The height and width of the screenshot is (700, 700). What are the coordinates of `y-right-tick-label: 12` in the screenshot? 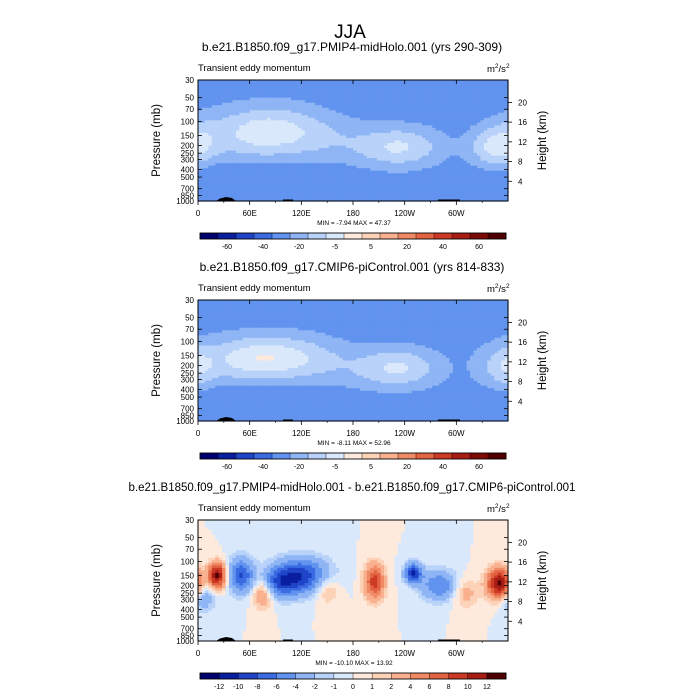 It's located at (522, 142).